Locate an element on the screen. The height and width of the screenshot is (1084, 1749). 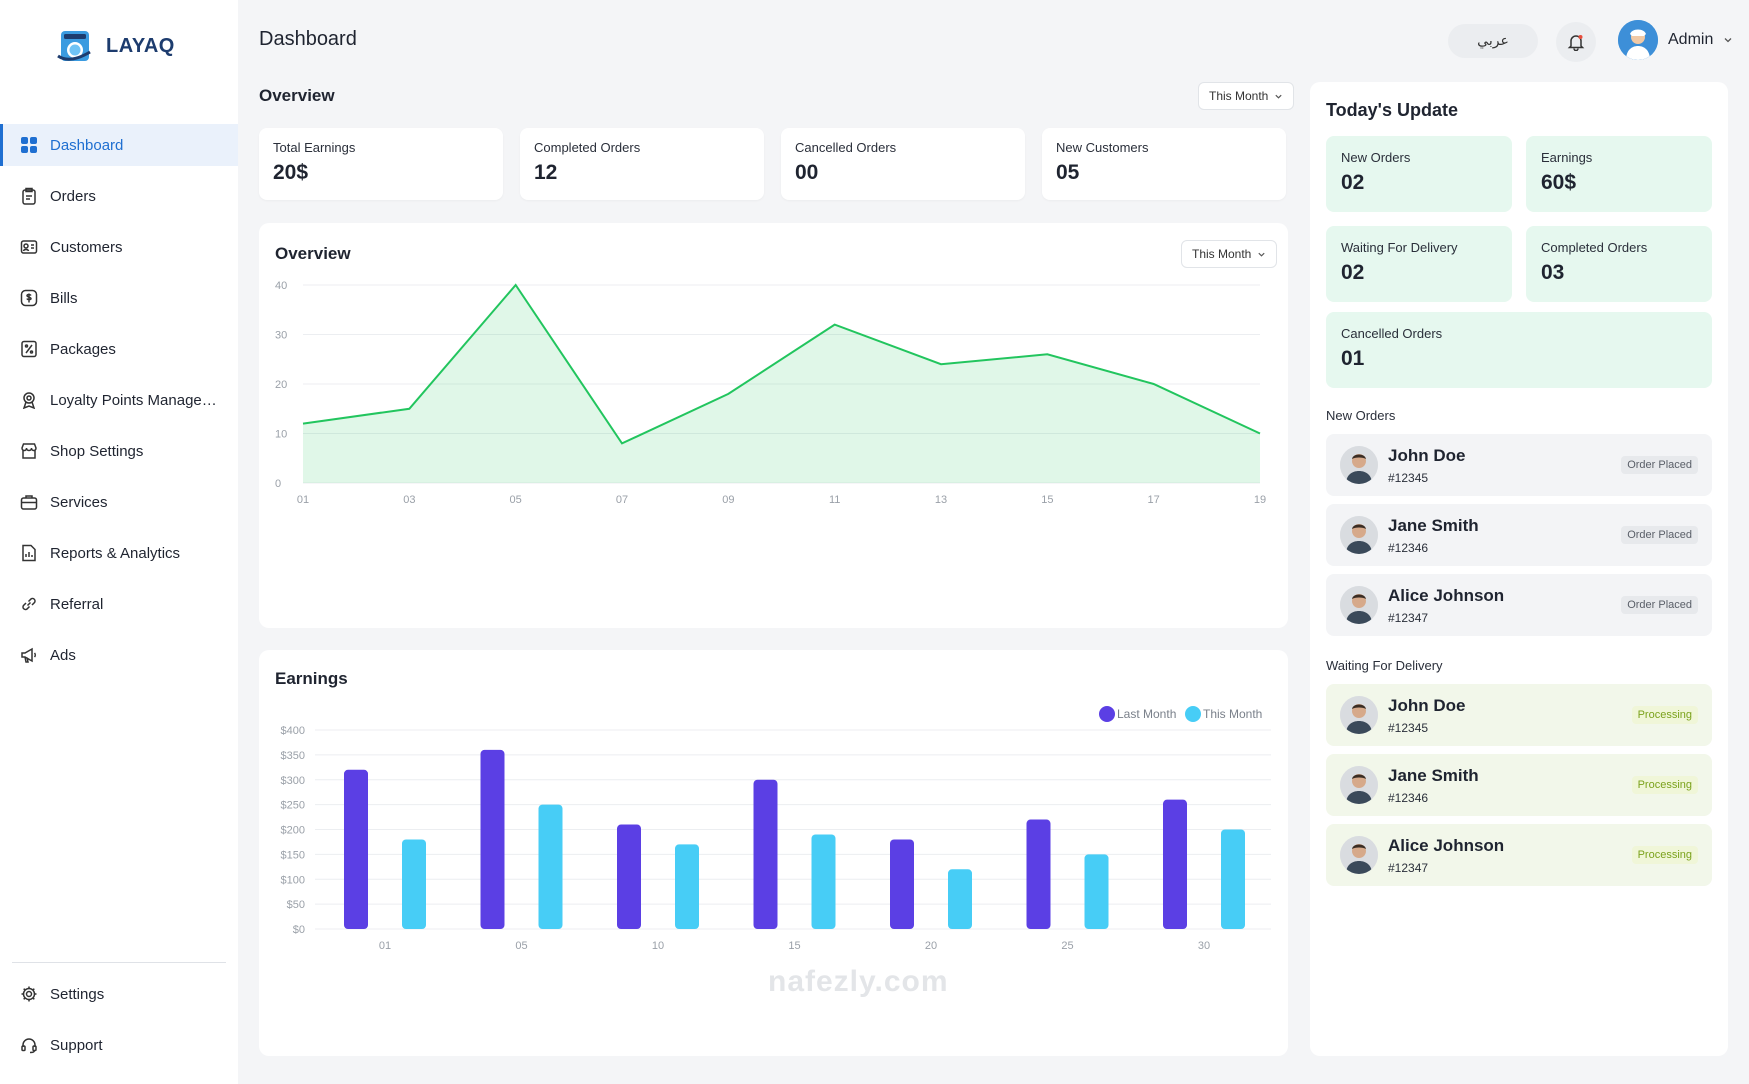
sidebar-item-label: Dashboard is located at coordinates (87, 145).